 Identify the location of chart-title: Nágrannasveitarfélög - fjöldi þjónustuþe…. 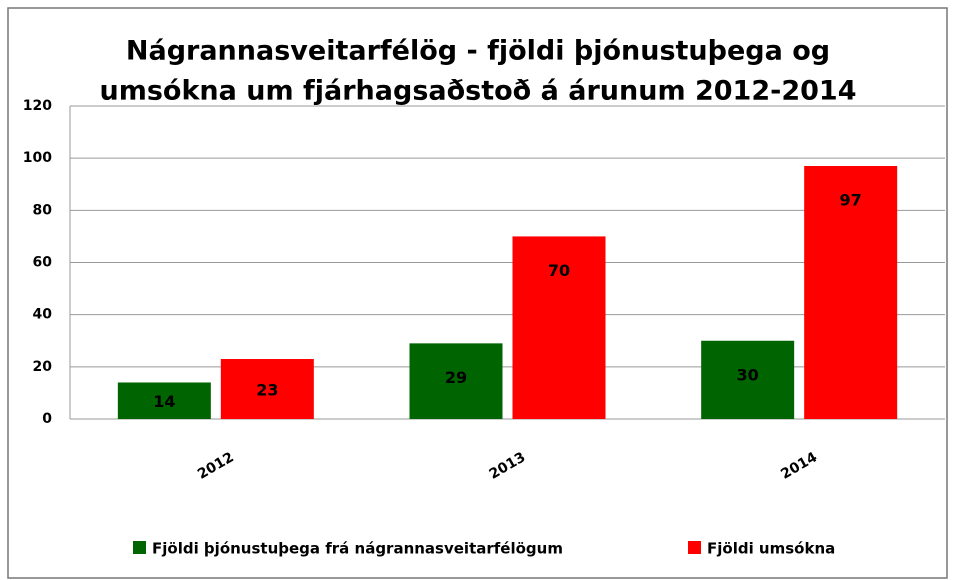
(478, 51).